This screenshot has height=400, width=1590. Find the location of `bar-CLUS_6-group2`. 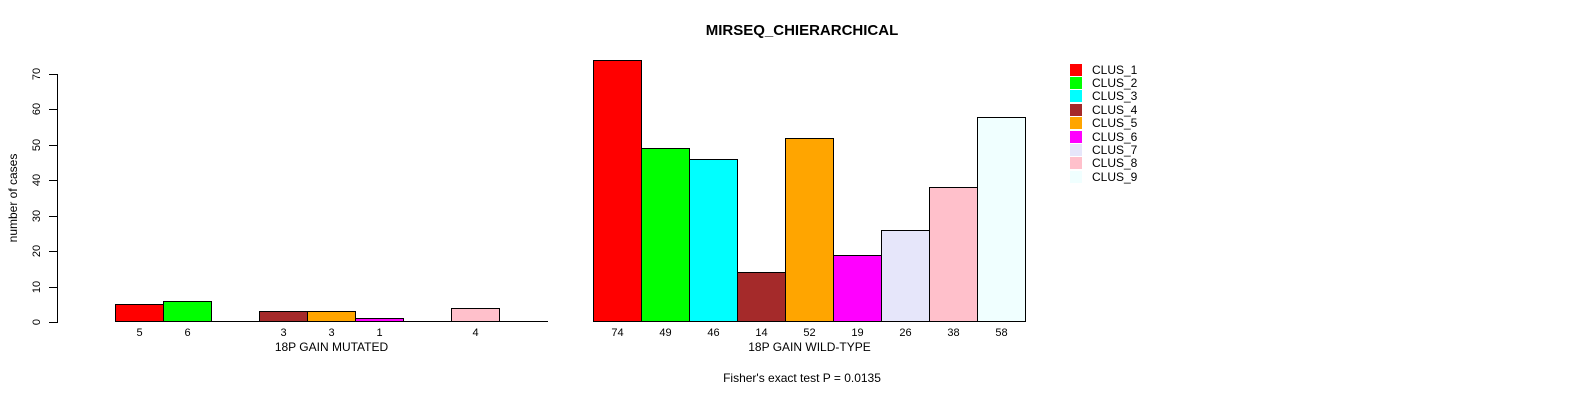

bar-CLUS_6-group2 is located at coordinates (857, 288).